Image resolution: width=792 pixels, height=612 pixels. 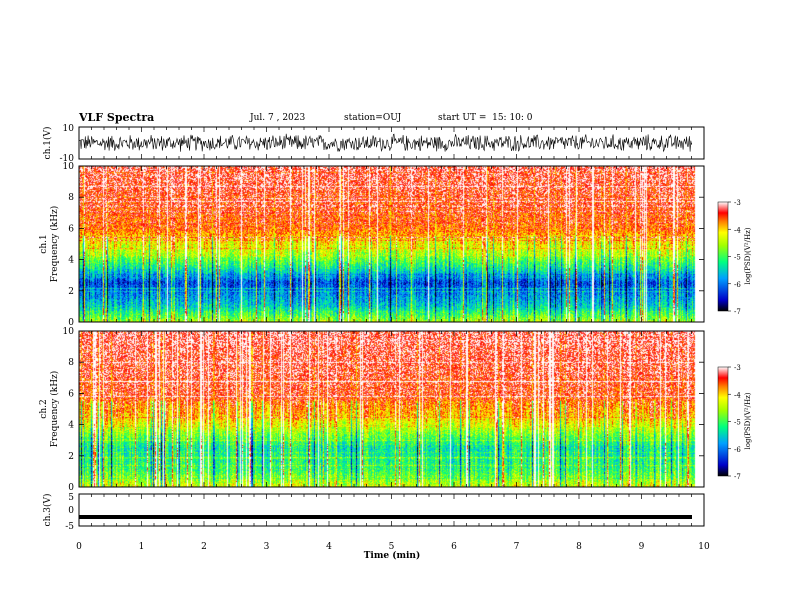 I want to click on ch1-ytick-minus10: -10, so click(x=67, y=159).